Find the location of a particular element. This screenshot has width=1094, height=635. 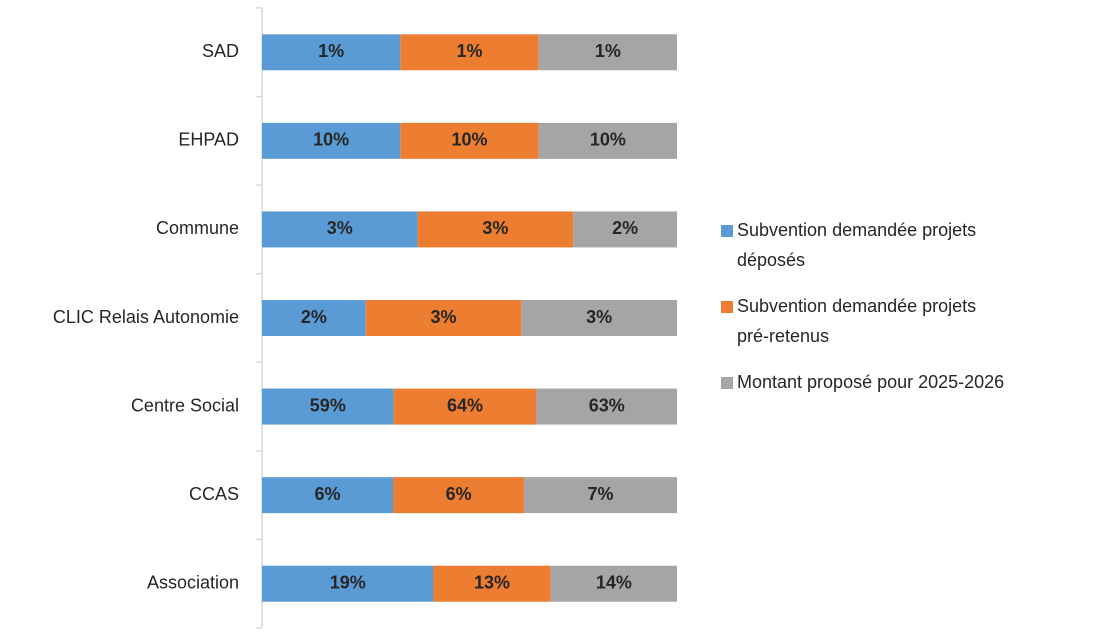

data-label: 14% is located at coordinates (614, 582).